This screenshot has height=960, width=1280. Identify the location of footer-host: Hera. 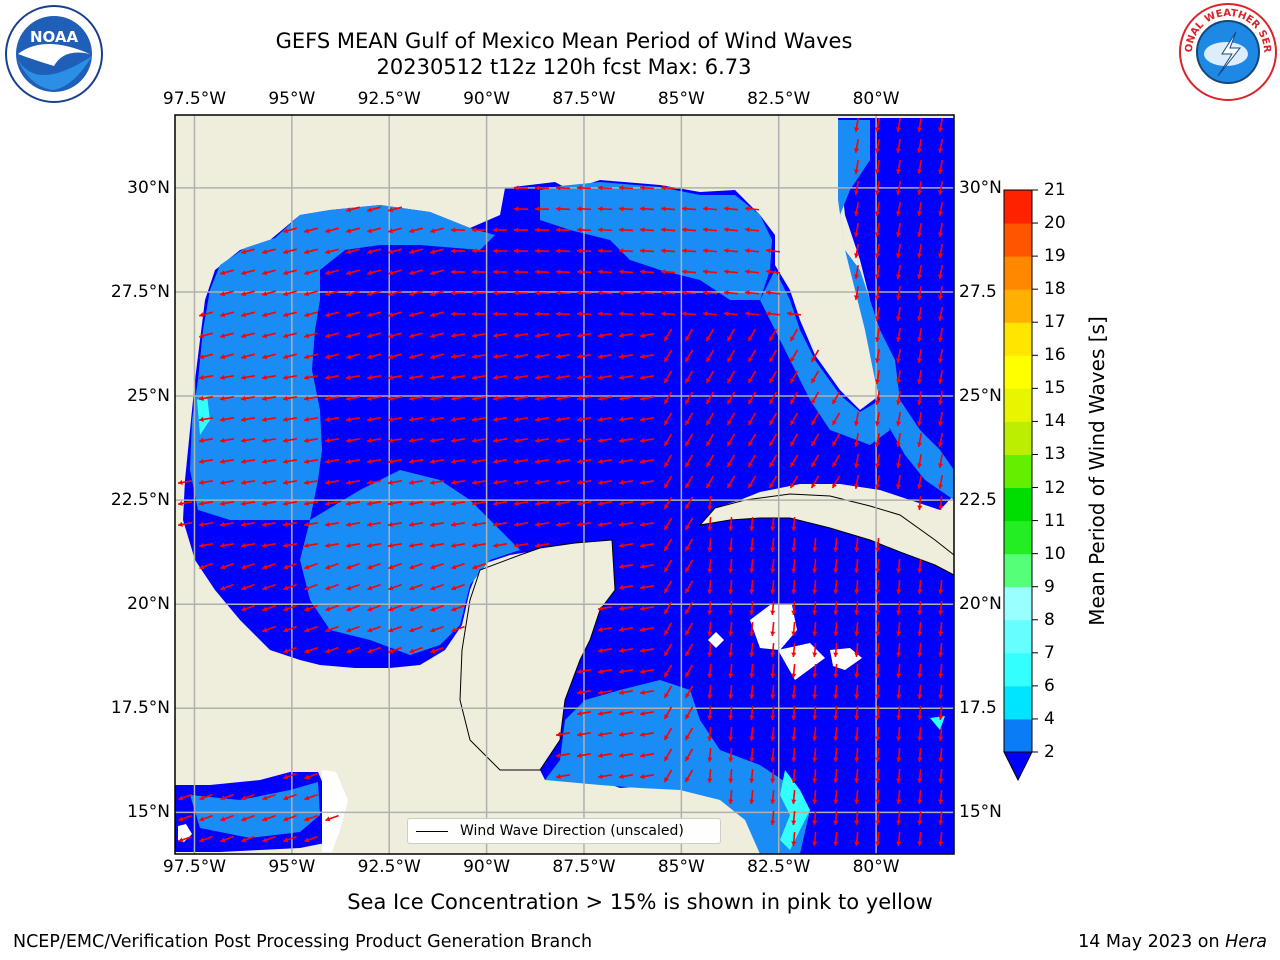
(1246, 942).